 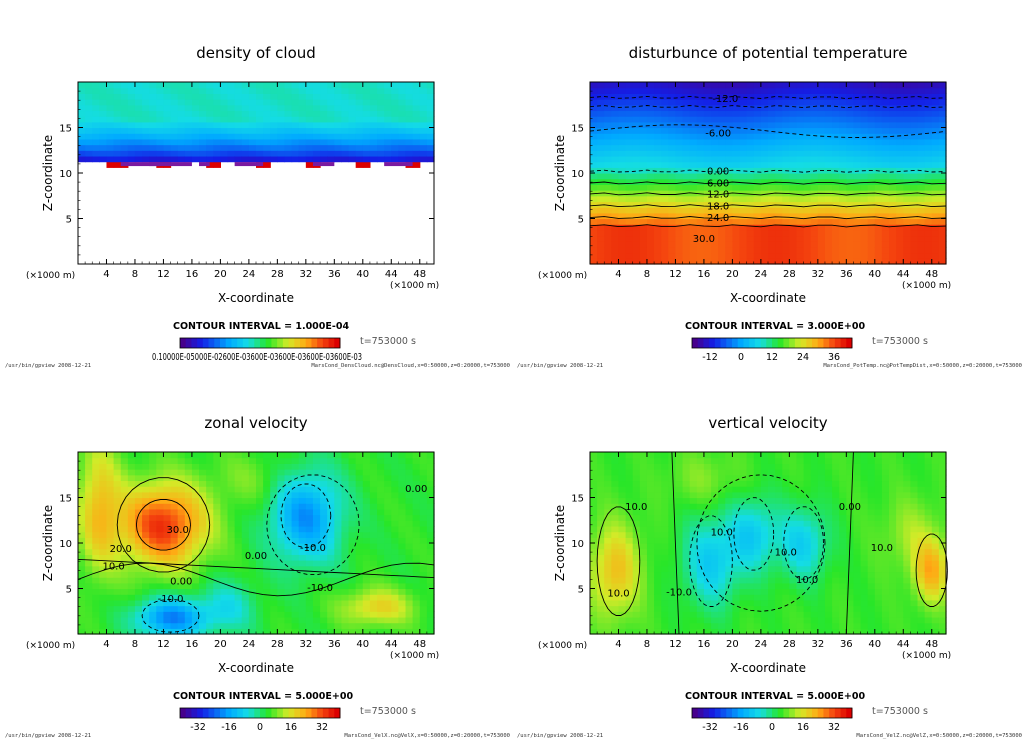 I want to click on cloud-base-blob, so click(x=204, y=164).